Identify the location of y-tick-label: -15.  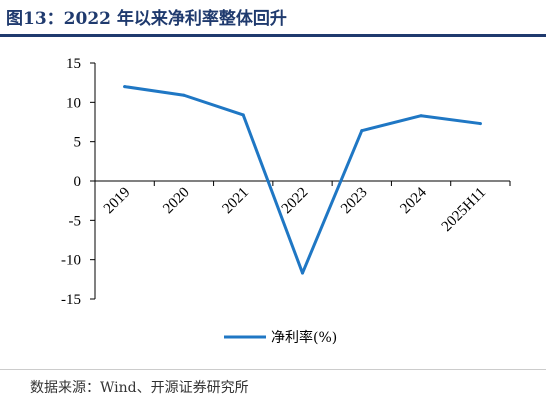
(71, 300).